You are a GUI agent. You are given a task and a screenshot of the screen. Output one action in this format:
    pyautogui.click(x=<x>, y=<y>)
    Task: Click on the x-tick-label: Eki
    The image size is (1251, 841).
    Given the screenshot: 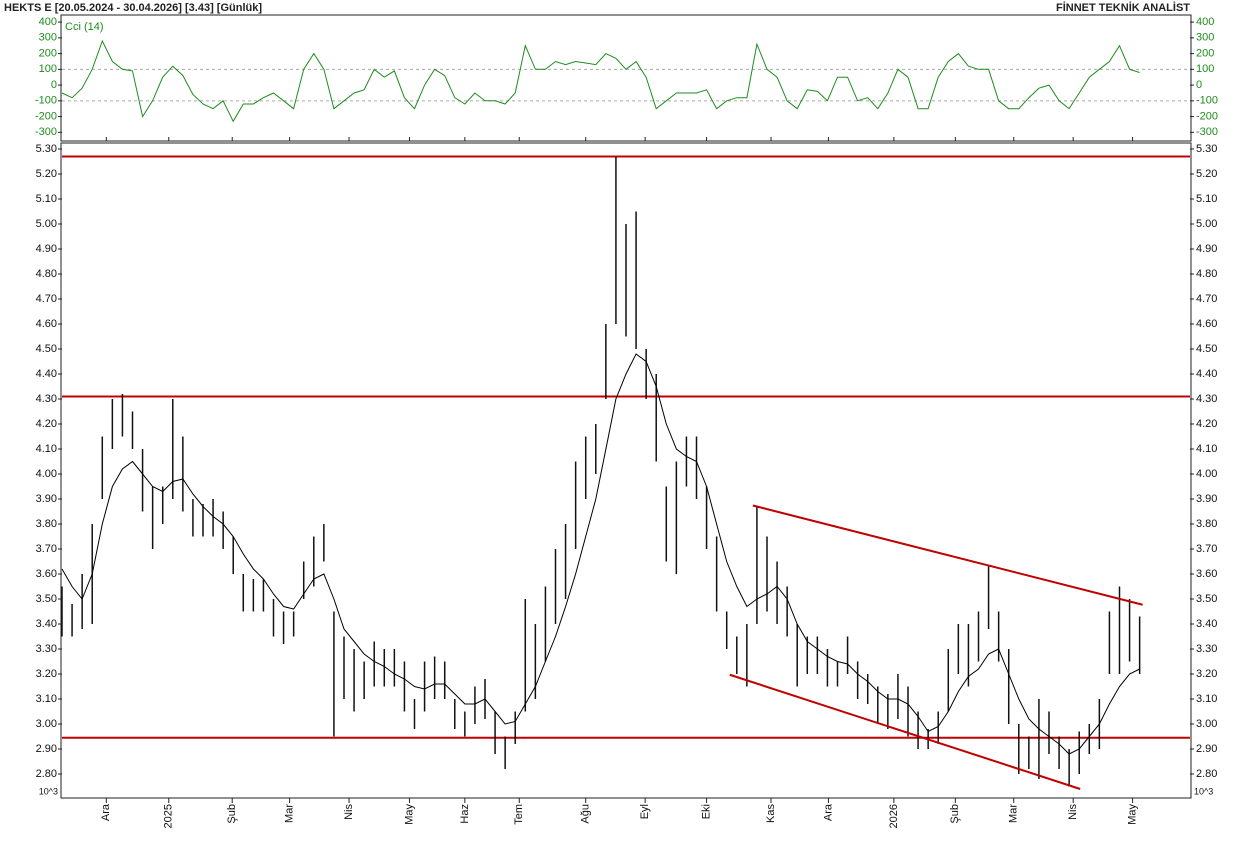 What is the action you would take?
    pyautogui.click(x=706, y=811)
    